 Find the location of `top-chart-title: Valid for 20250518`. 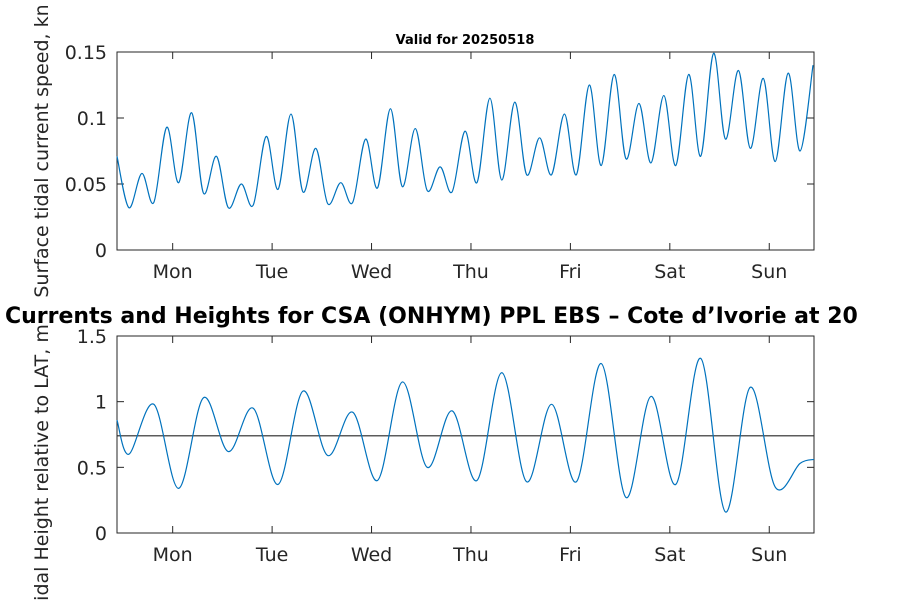

top-chart-title: Valid for 20250518 is located at coordinates (465, 40).